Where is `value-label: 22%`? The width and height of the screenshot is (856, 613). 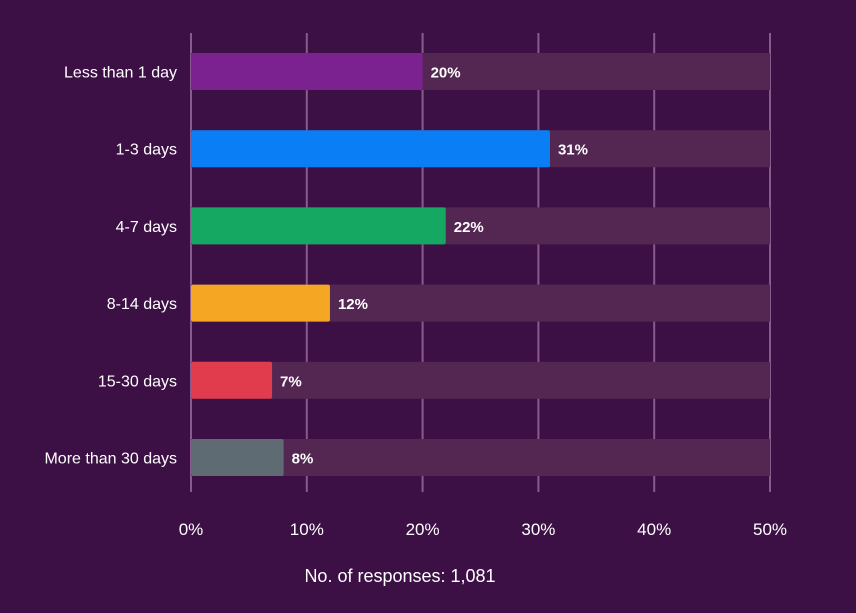 value-label: 22% is located at coordinates (469, 227).